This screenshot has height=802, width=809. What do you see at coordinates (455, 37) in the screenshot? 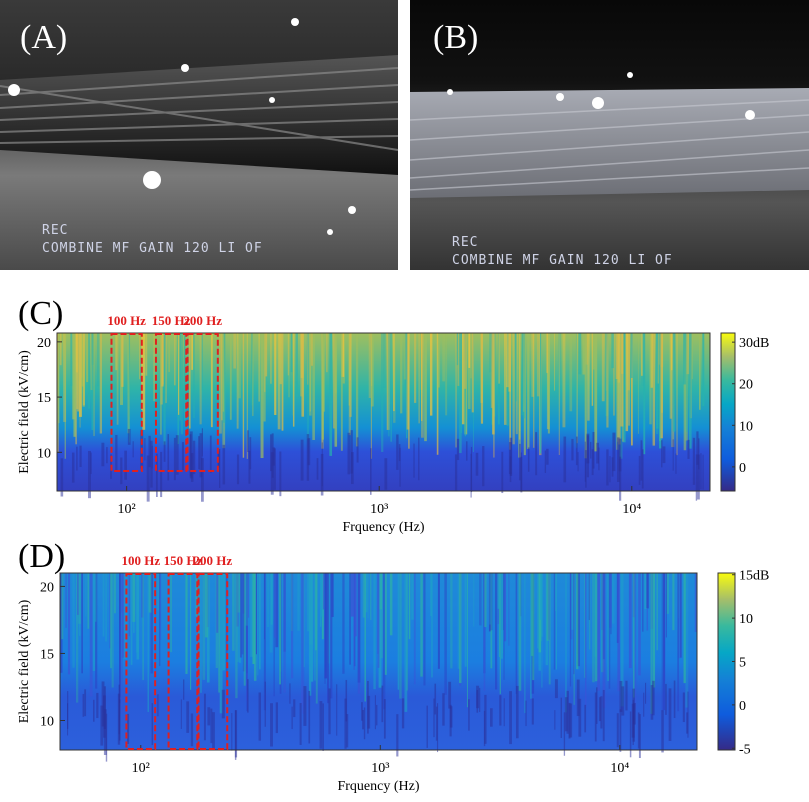
I see `panel-label: (B)` at bounding box center [455, 37].